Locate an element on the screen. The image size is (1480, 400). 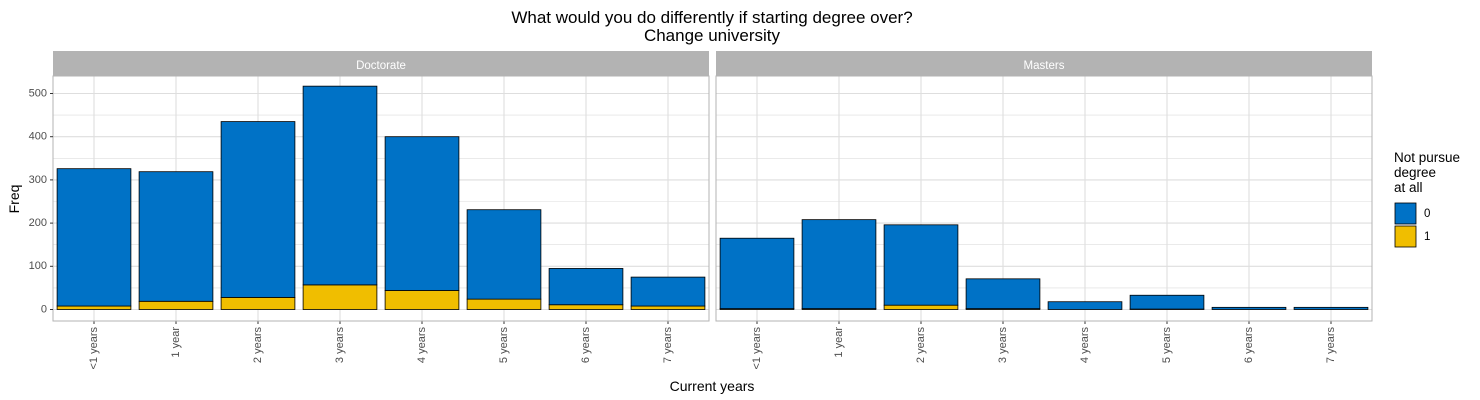
y-tick-label: 500 is located at coordinates (38, 93).